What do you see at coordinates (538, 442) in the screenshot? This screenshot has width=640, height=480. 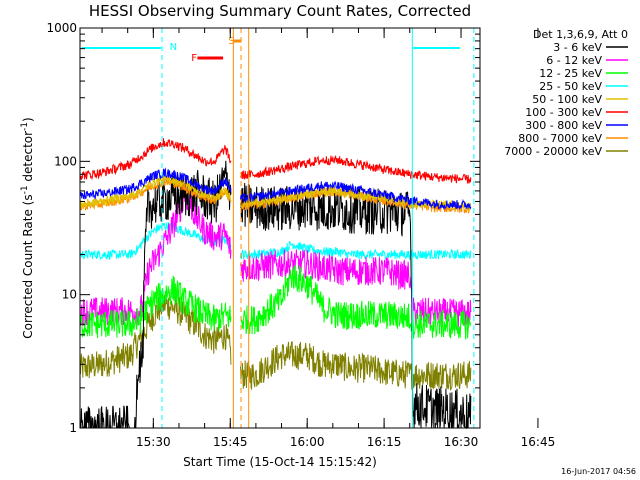 I see `x-tick-label: 16:45` at bounding box center [538, 442].